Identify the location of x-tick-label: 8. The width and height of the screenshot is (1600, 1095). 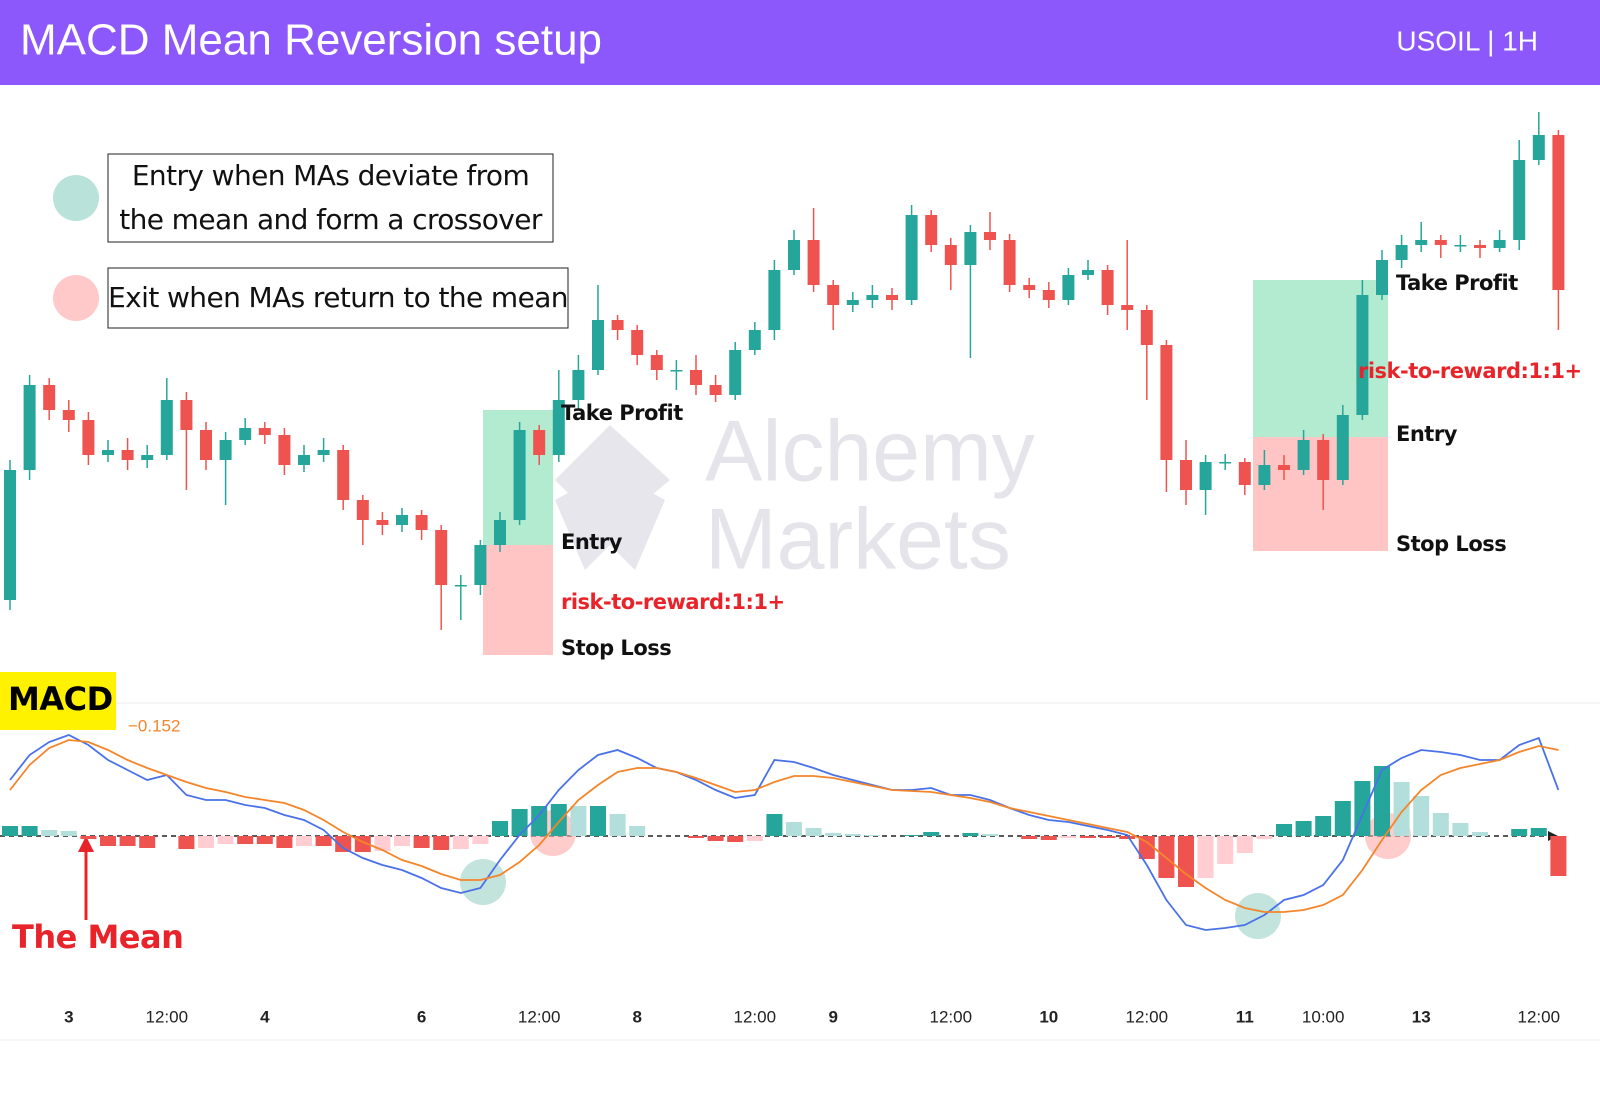
(636, 1016).